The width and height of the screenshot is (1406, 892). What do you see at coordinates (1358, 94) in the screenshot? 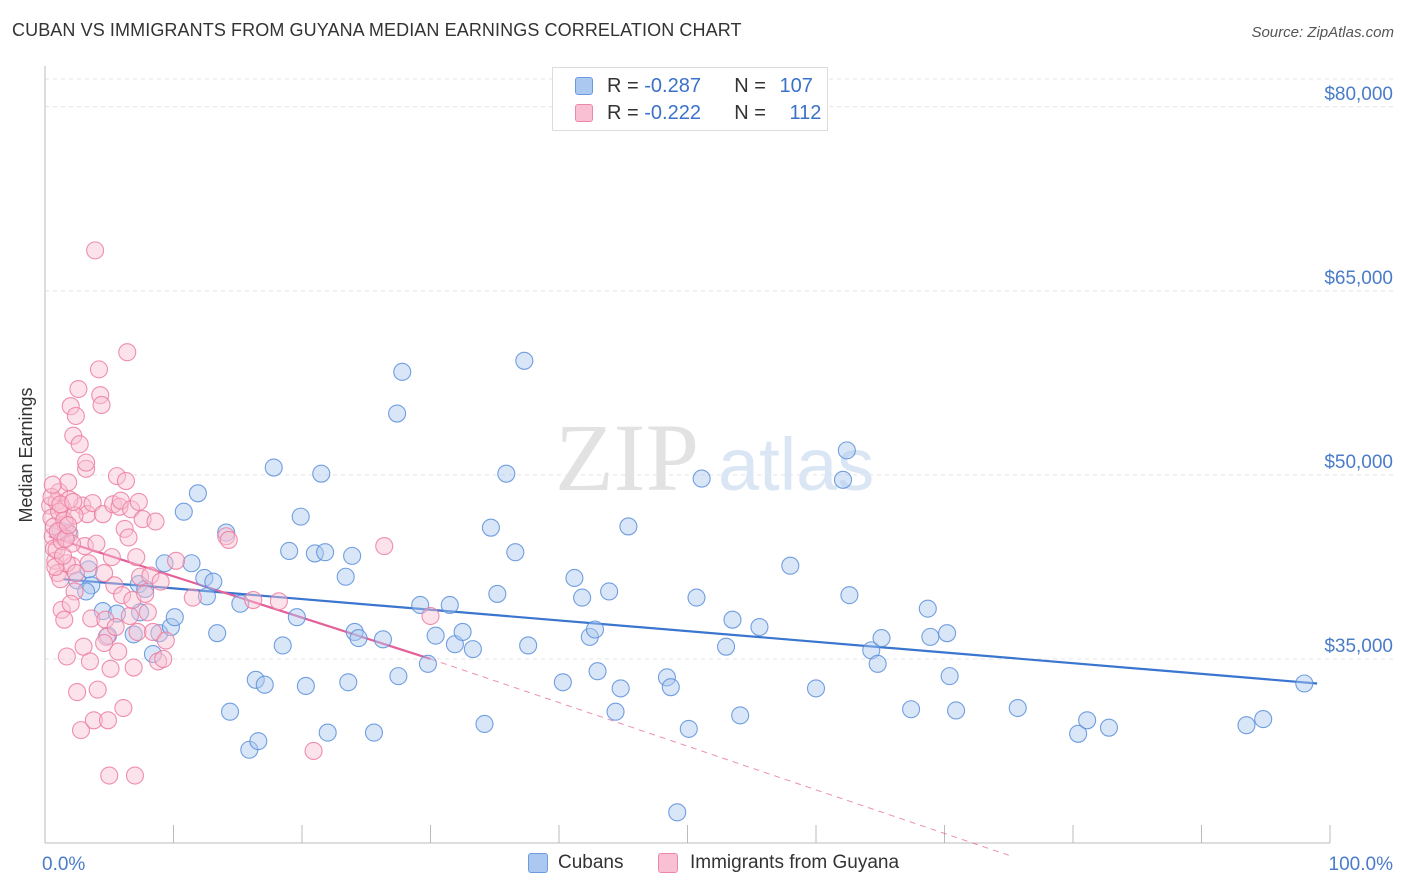
I see `y-tick-label: $80,000` at bounding box center [1358, 94].